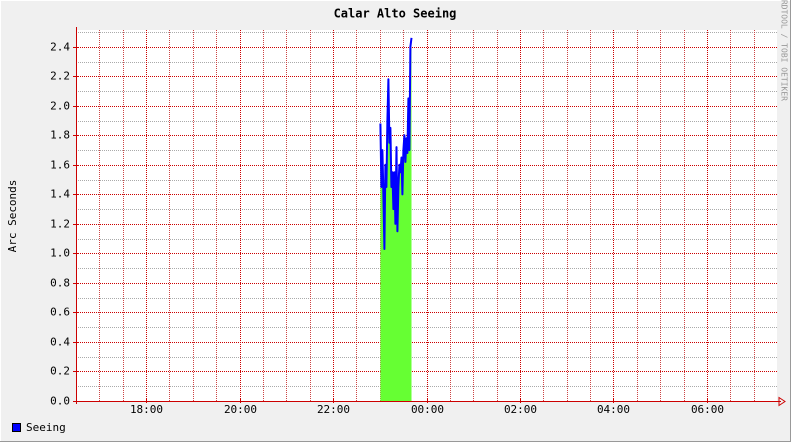 This screenshot has height=442, width=791. I want to click on y-tick-label: 0.2, so click(60, 371).